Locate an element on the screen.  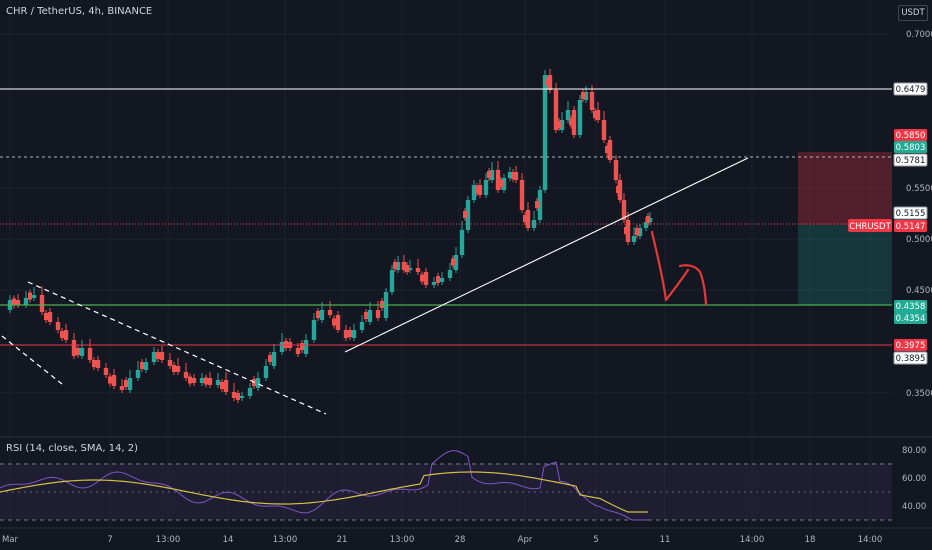
short-stop-zone is located at coordinates (845, 188).